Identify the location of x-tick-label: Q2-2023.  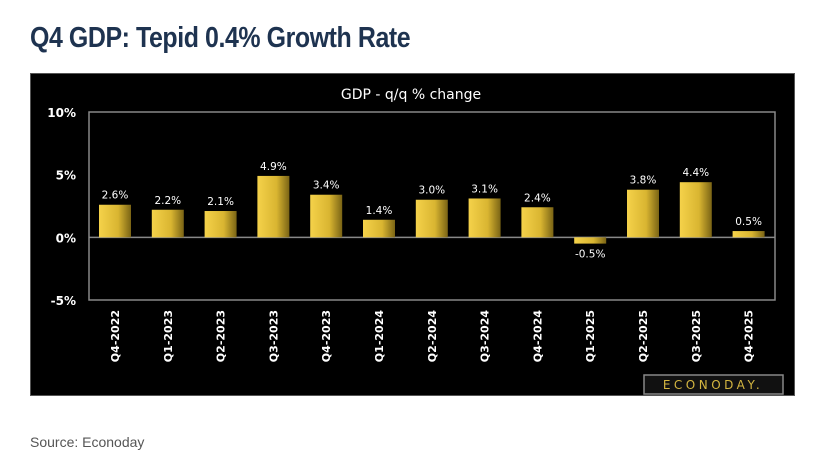
(221, 336).